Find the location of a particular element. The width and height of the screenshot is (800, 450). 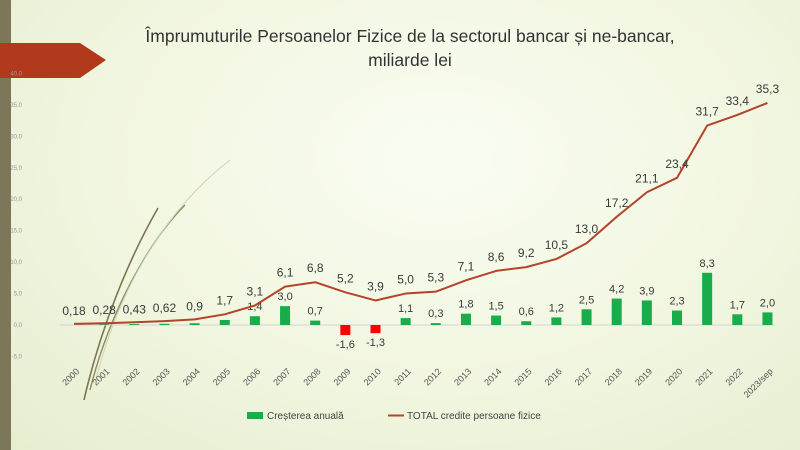

y-tick-label: 40,0 is located at coordinates (16, 74).